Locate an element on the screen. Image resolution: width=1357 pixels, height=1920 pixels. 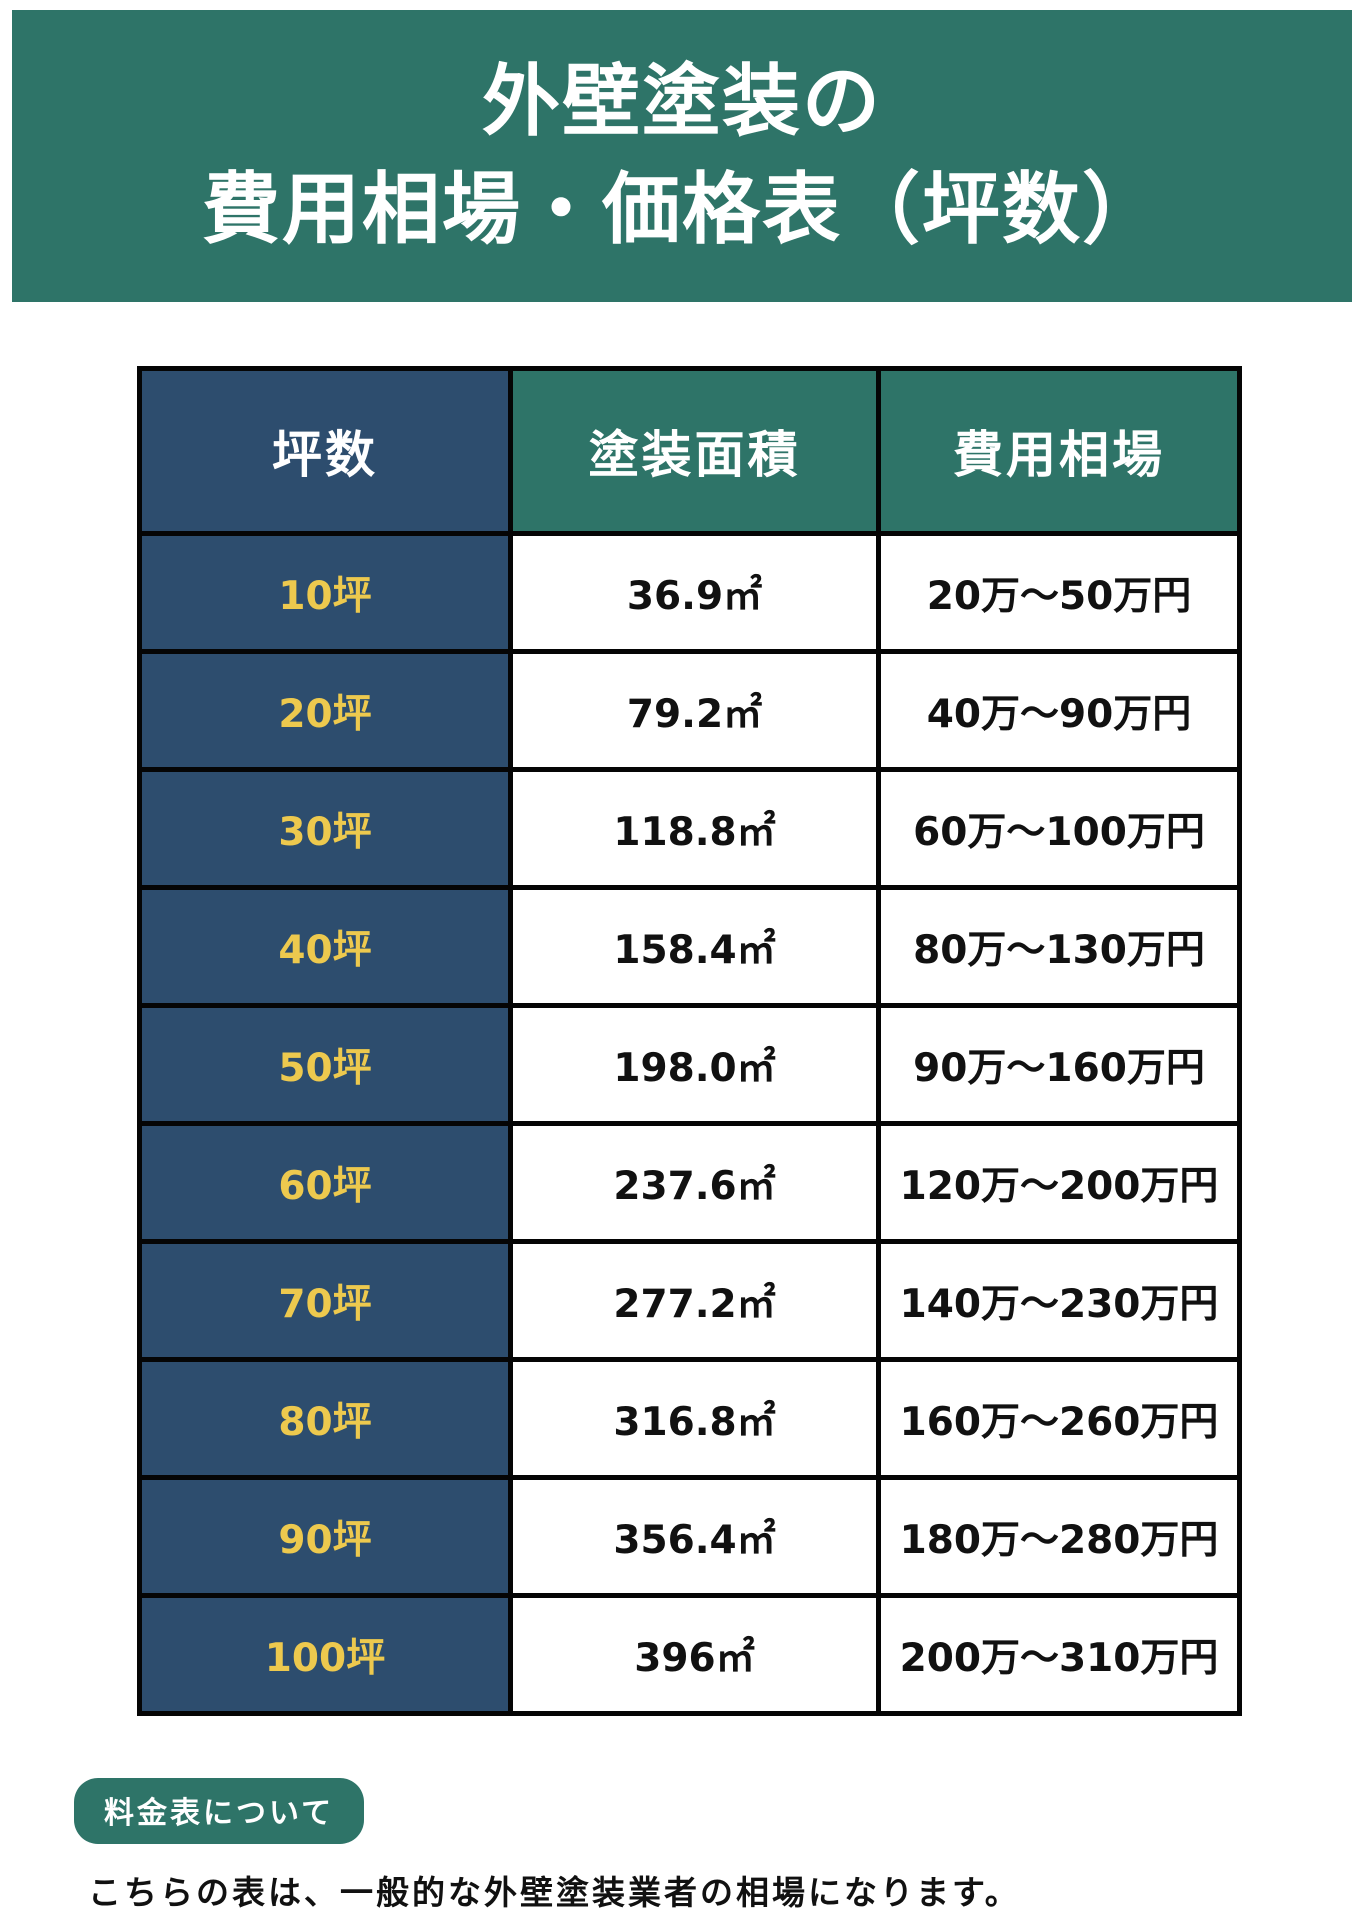
table-row: 40坪 158.4㎡ 80万～130万円 is located at coordinates (689, 946).